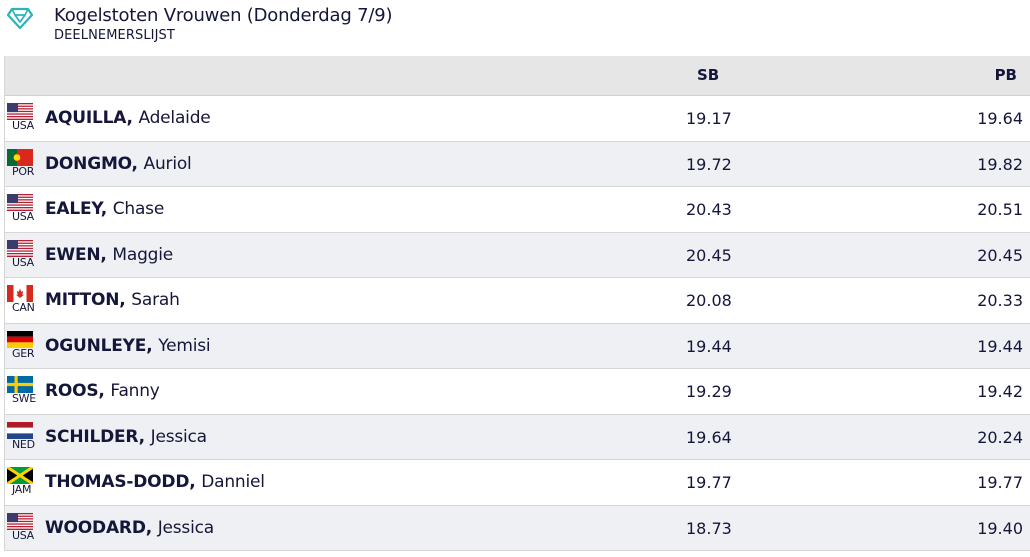  What do you see at coordinates (114, 35) in the screenshot?
I see `page-subtitle: DEELNEMERSLIJST` at bounding box center [114, 35].